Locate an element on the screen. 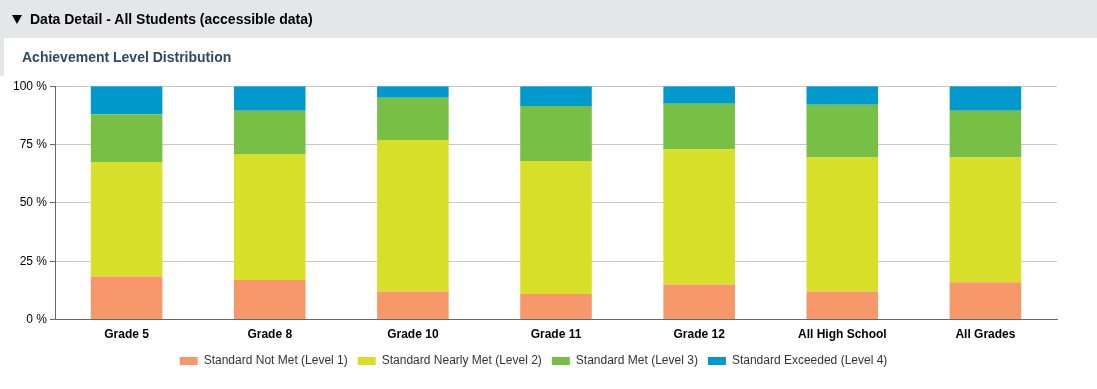 The image size is (1097, 389). x-tick-label: All Grades is located at coordinates (985, 334).